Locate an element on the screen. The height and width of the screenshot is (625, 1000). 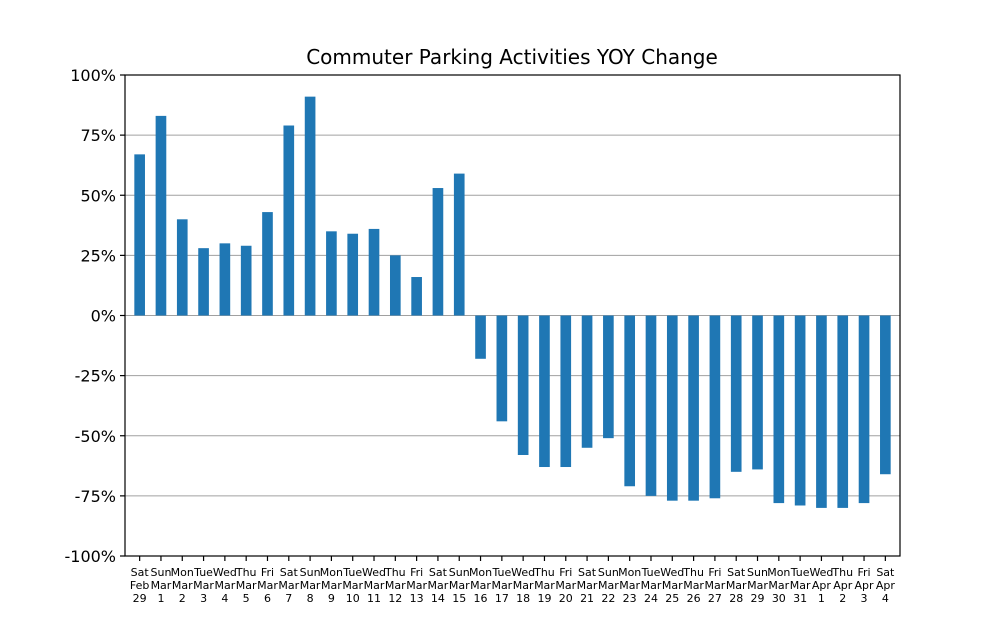
x-tick-label: 21 is located at coordinates (587, 598).